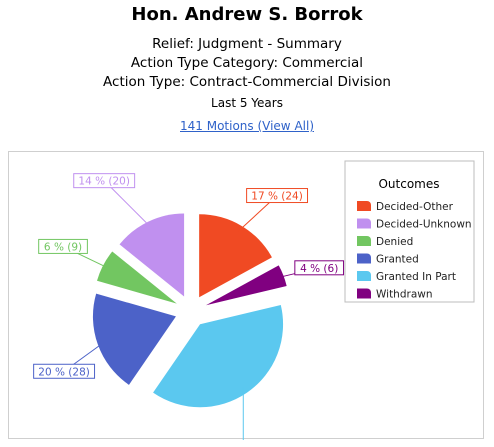  Describe the element at coordinates (394, 242) in the screenshot. I see `legend-item-denied: Denied` at that location.